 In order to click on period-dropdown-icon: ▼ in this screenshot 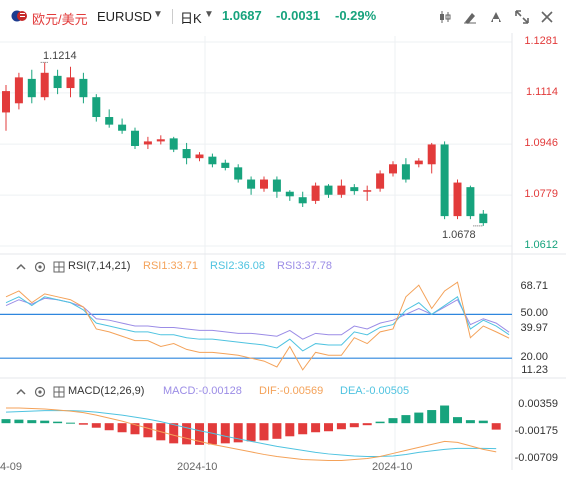, I will do `click(209, 14)`.